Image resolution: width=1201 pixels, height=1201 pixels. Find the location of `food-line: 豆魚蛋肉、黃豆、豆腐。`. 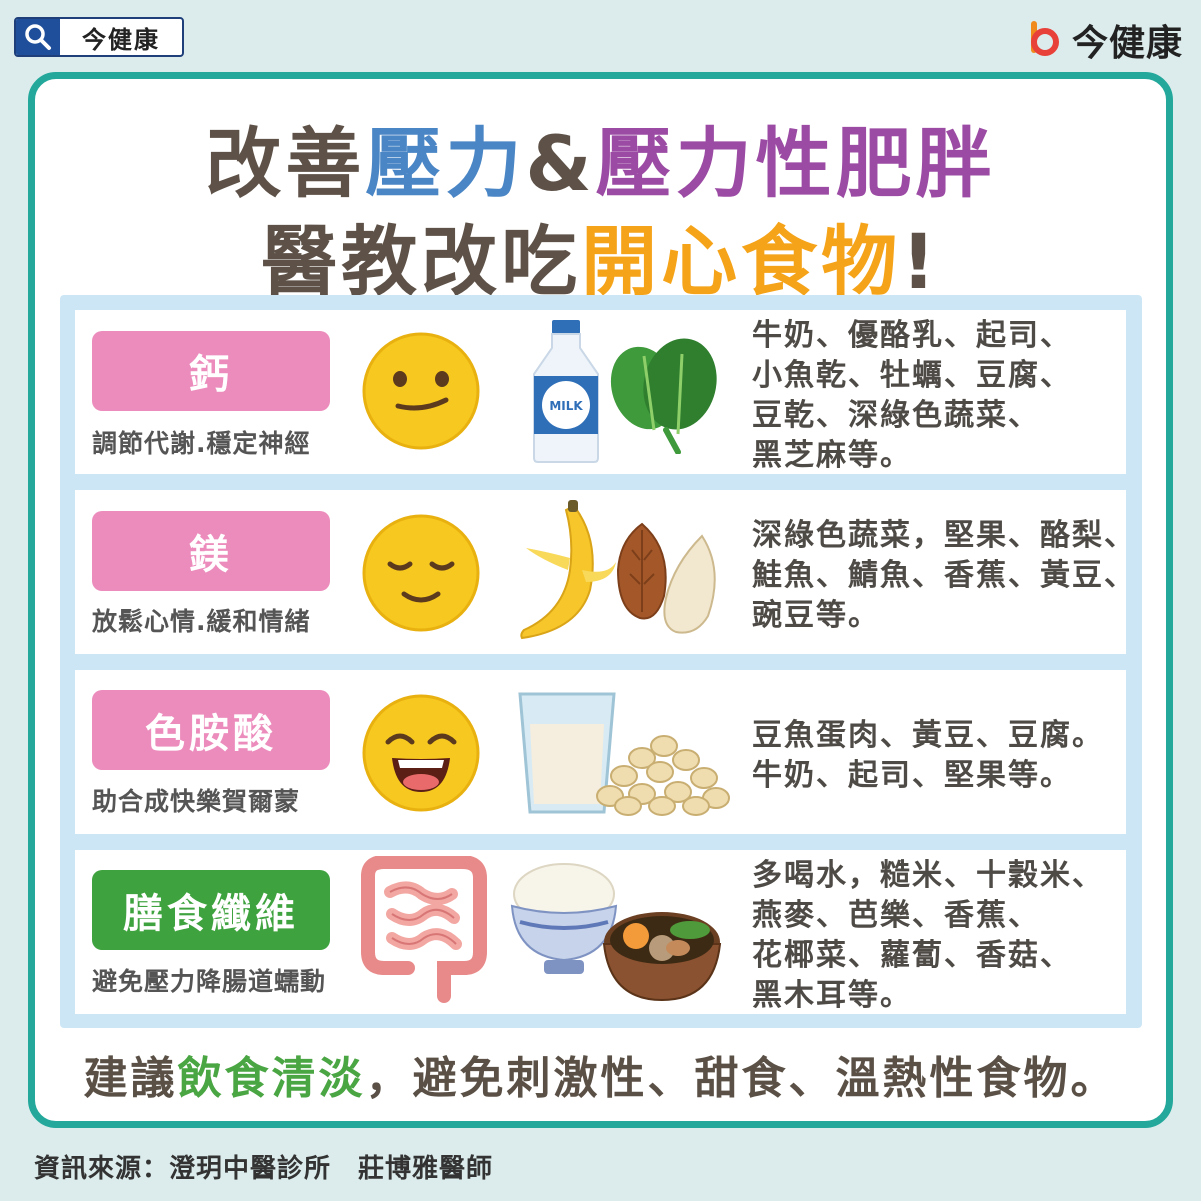

food-line: 豆魚蛋肉、黃豆、豆腐。 is located at coordinates (928, 735).